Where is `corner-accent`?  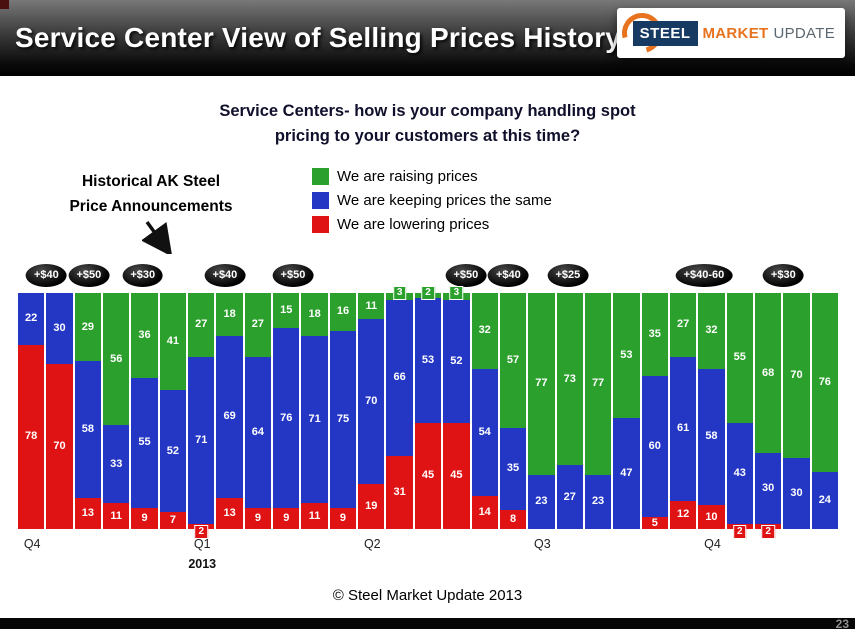 corner-accent is located at coordinates (4, 4).